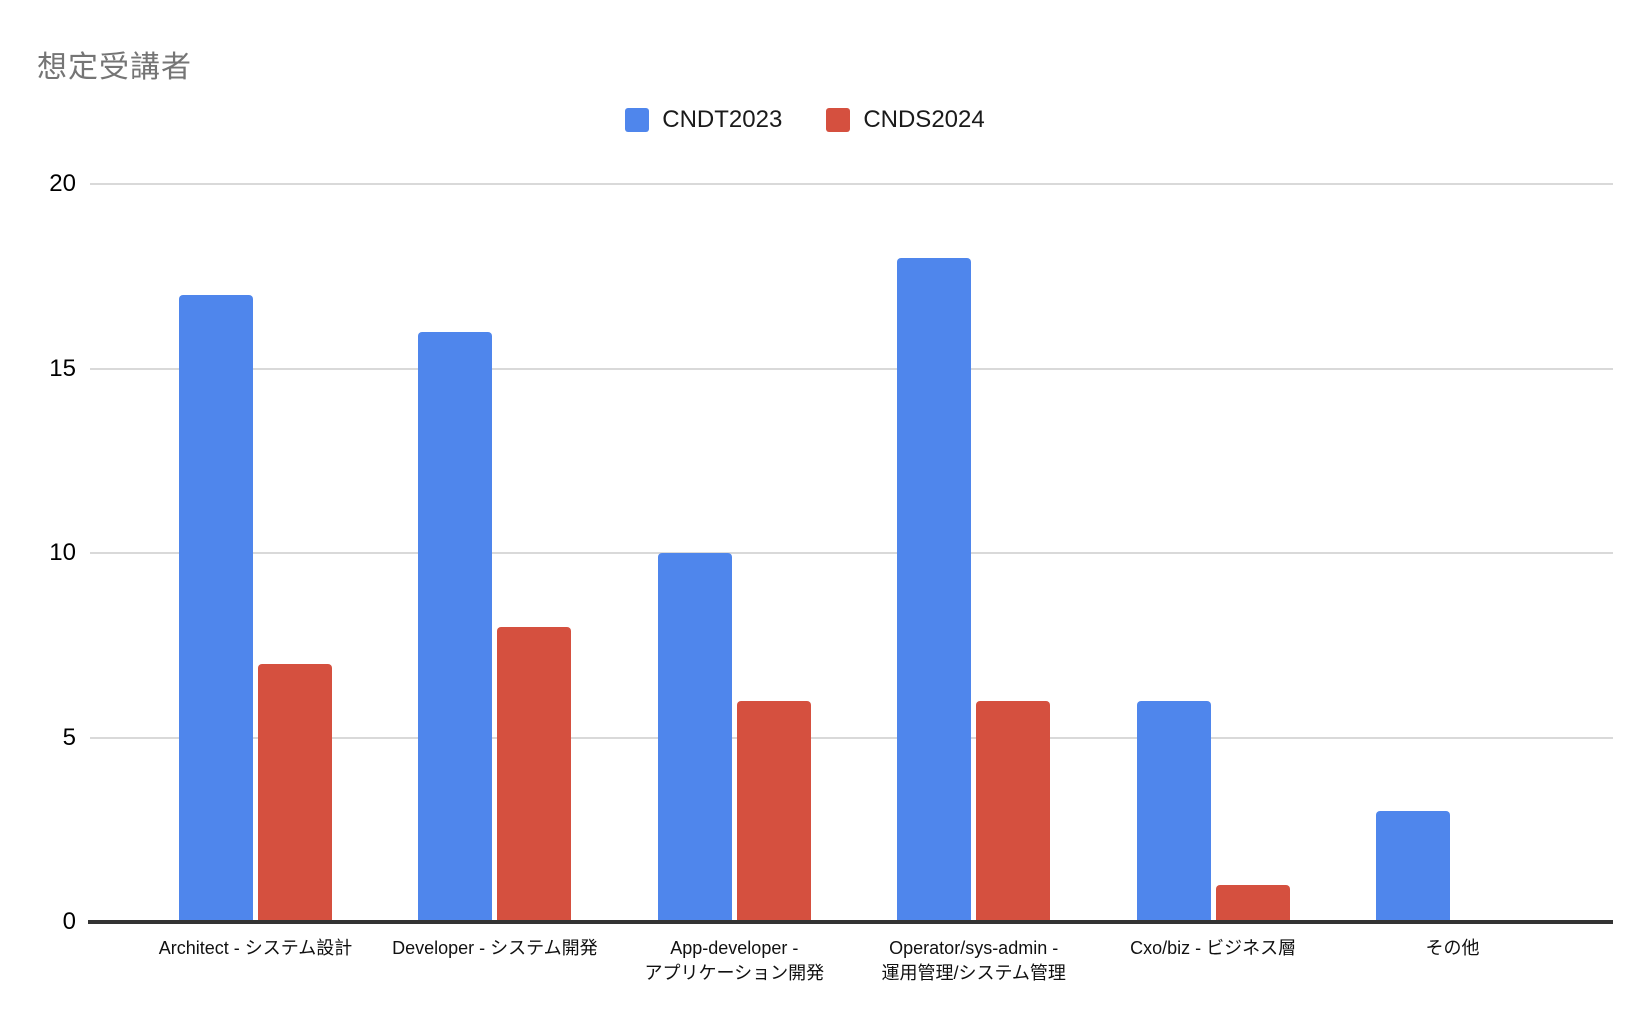 This screenshot has width=1652, height=1020. I want to click on bar-cndt2023-group3, so click(694, 737).